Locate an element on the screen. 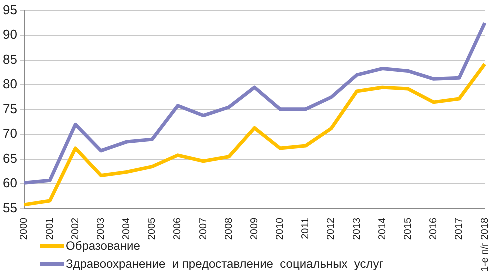 This screenshot has height=275, width=500. x-tick-label: 2005 is located at coordinates (152, 228).